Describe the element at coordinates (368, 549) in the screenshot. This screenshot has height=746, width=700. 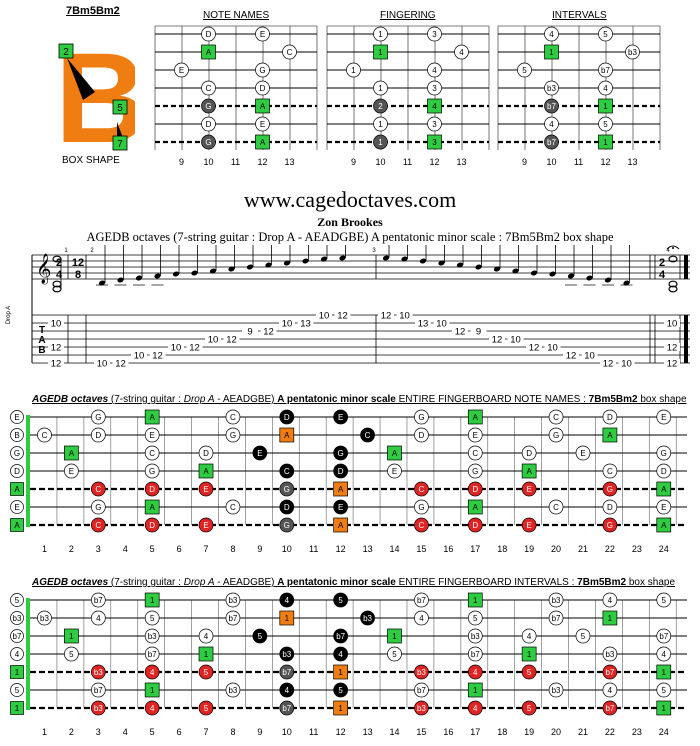
I see `fret-number: 13` at that location.